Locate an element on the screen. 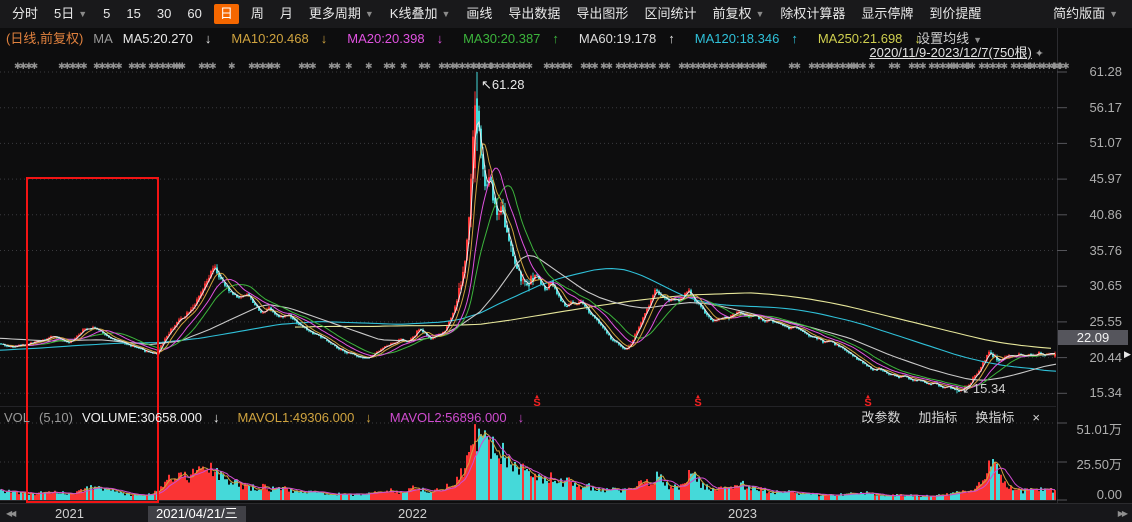 This screenshot has width=1132, height=522. ma-value-ma30: MA30:20.387 ↑ is located at coordinates (516, 38).